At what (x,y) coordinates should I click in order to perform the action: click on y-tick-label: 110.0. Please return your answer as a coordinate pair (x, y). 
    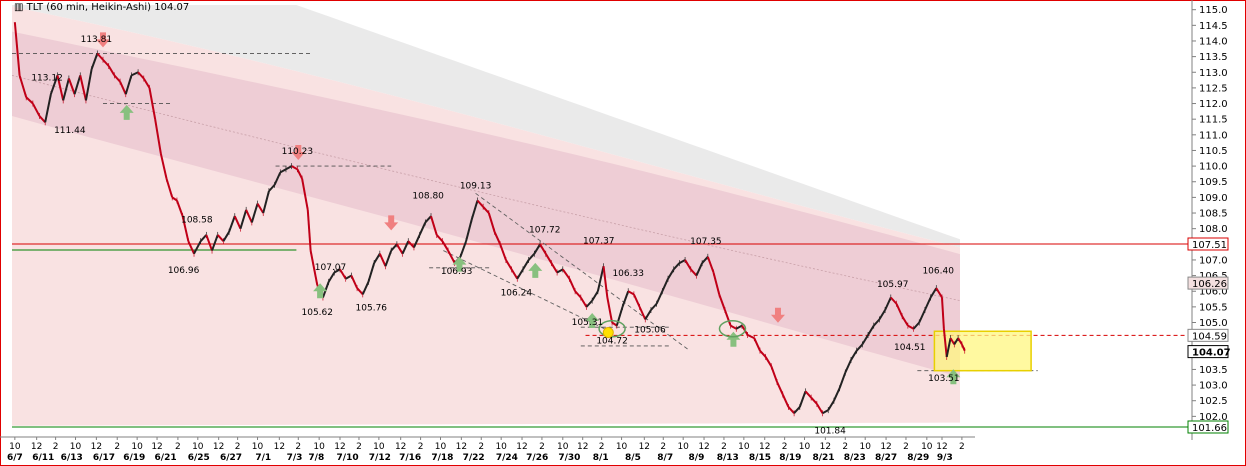
    Looking at the image, I should click on (1213, 167).